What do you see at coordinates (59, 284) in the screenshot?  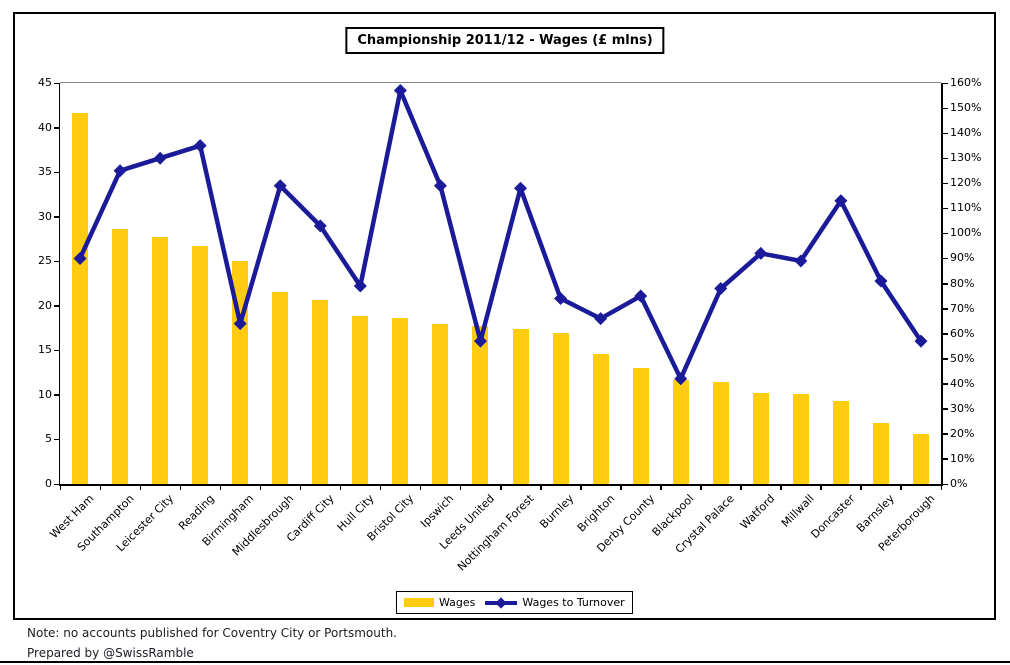 I see `left-axis-line` at bounding box center [59, 284].